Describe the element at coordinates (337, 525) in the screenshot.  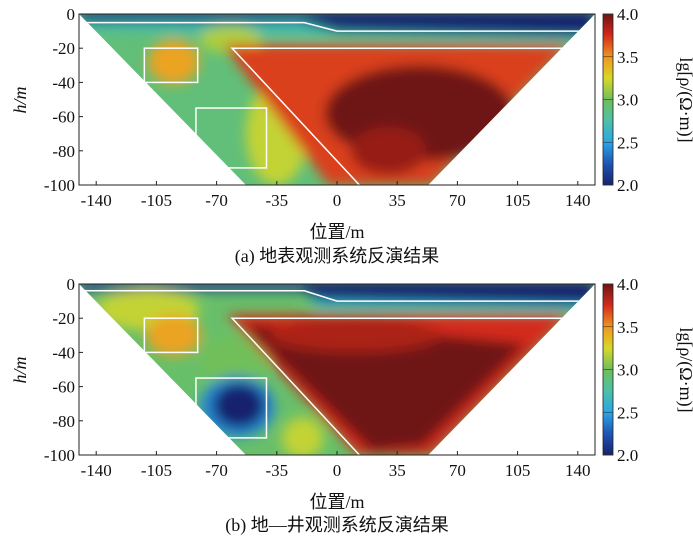
I see `figure-caption: (b) 地—井观测系统反演结果` at that location.